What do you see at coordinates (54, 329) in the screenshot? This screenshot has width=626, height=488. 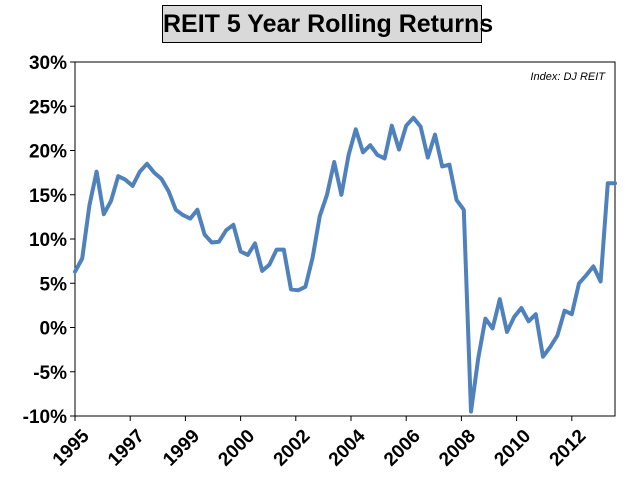 I see `y-tick-label: 0%` at bounding box center [54, 329].